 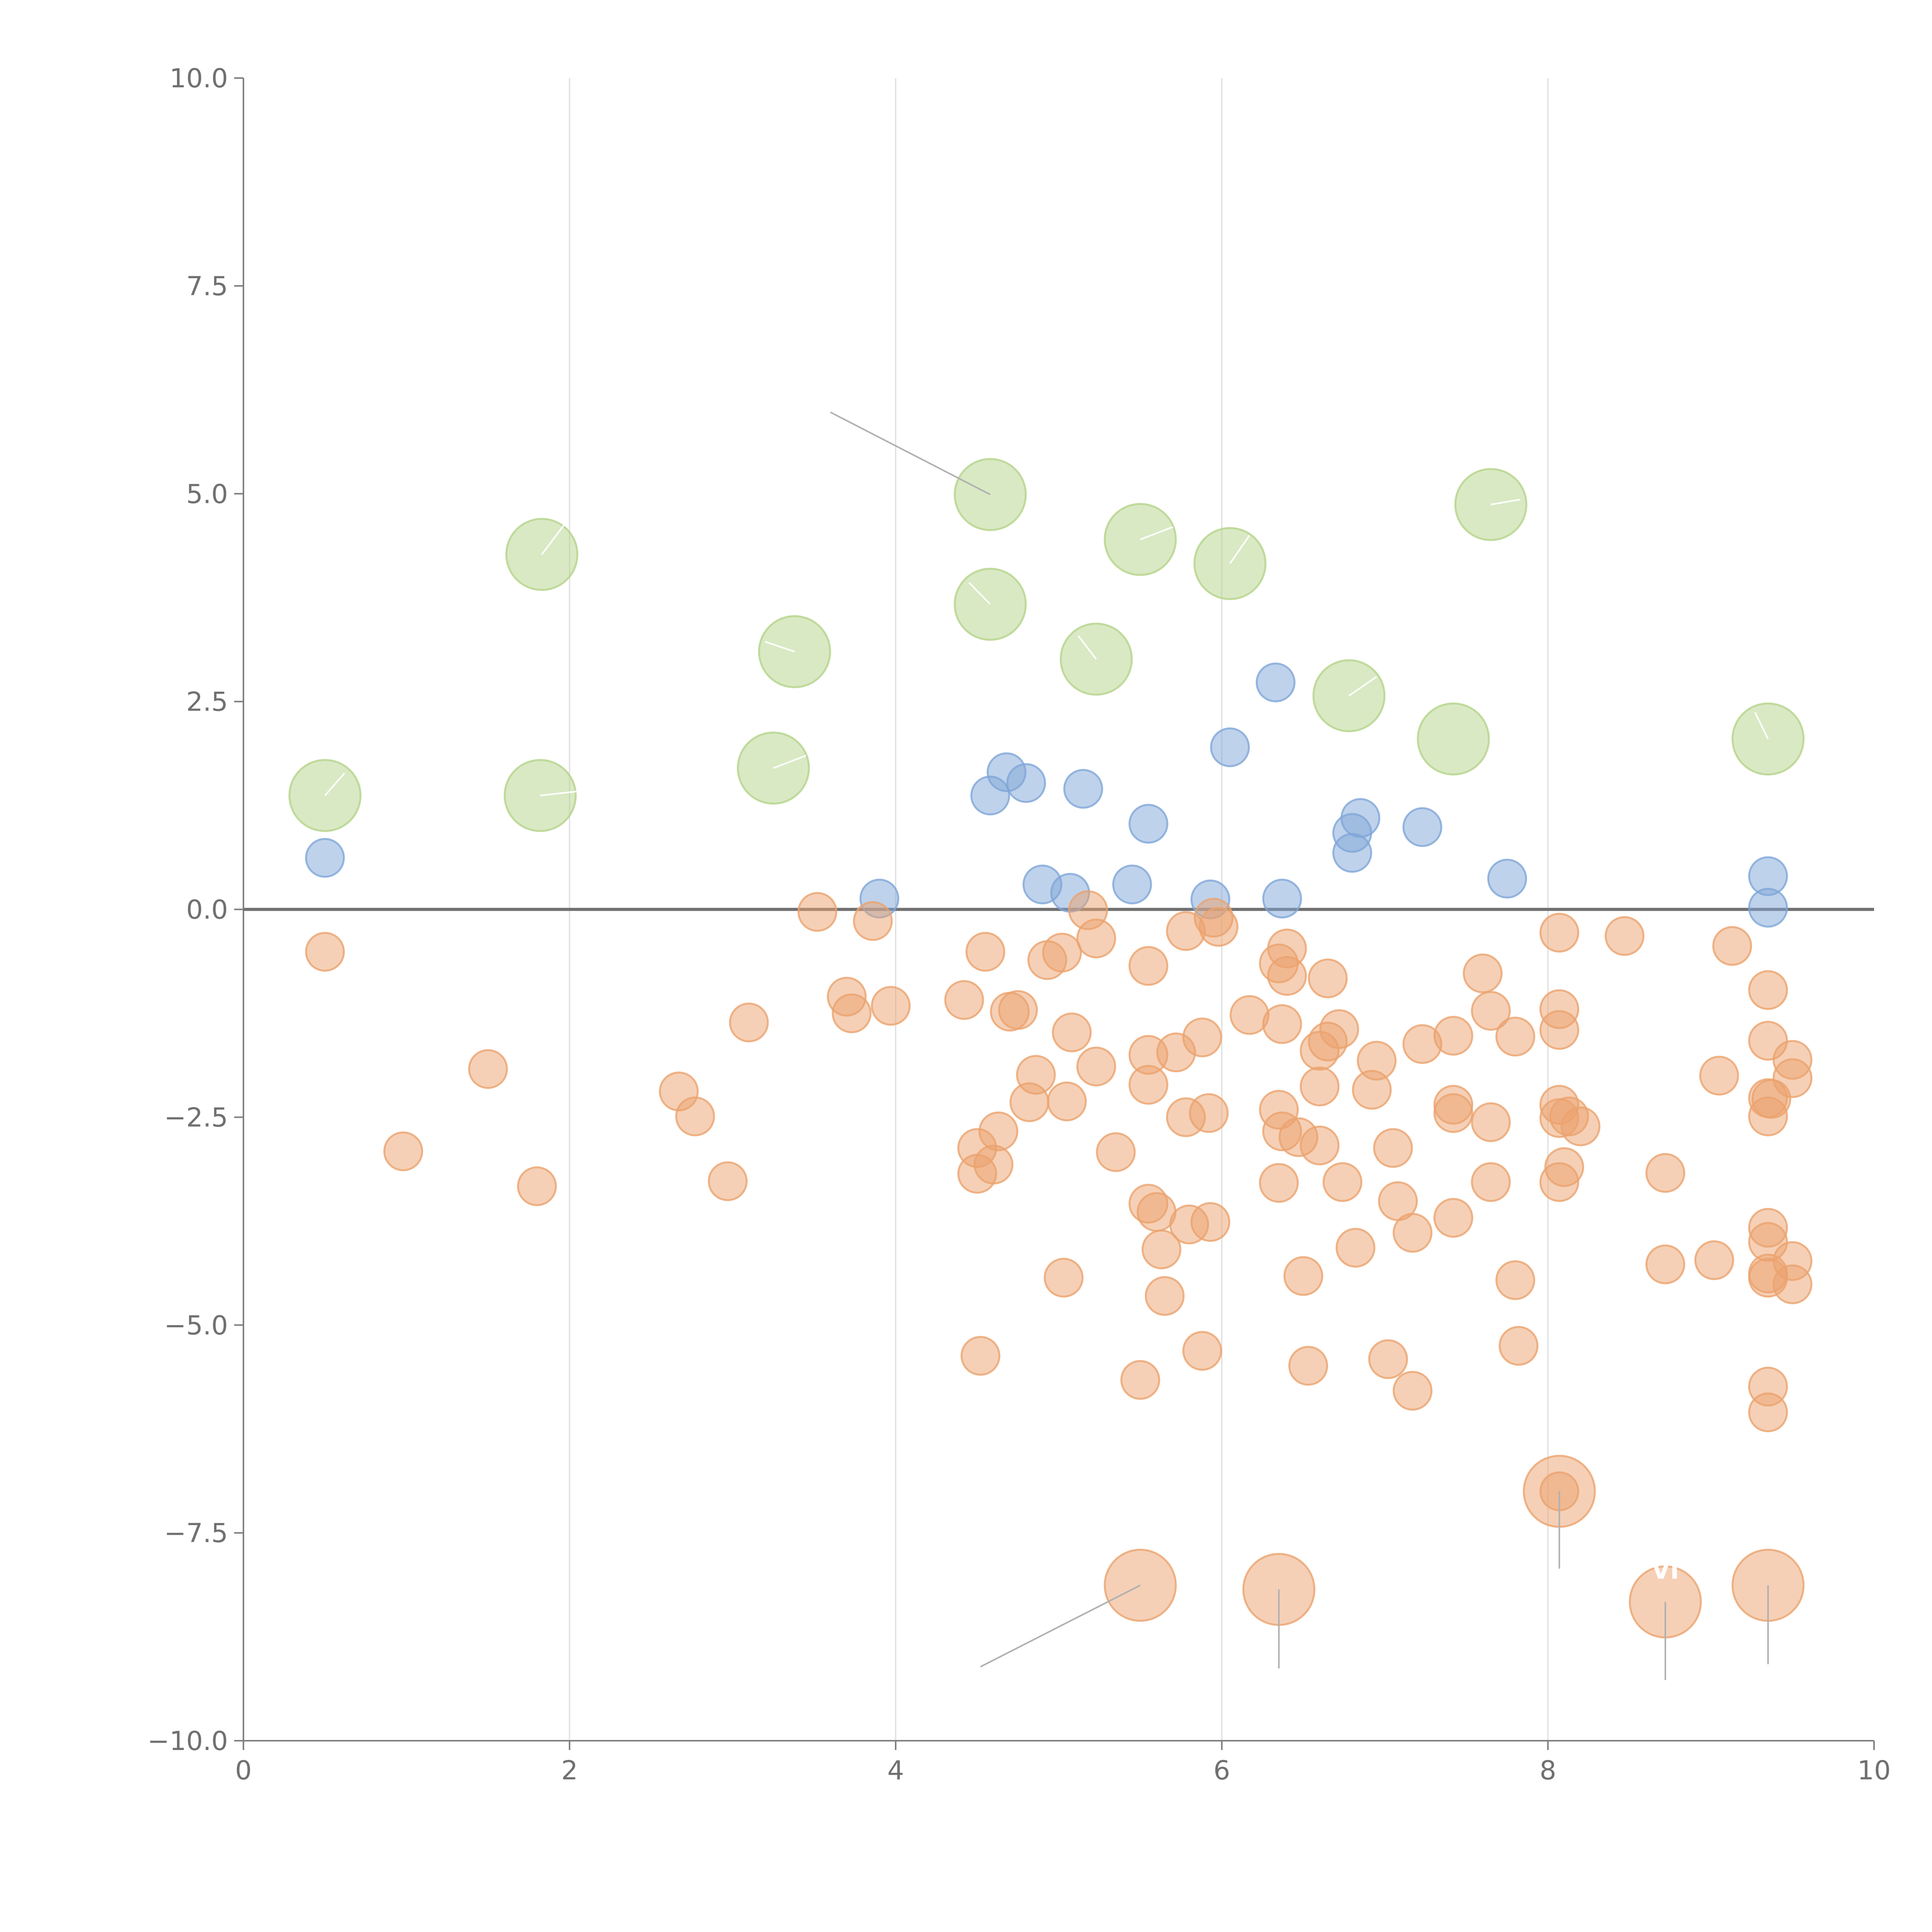 I want to click on x-tick-label: 2, so click(x=570, y=1771).